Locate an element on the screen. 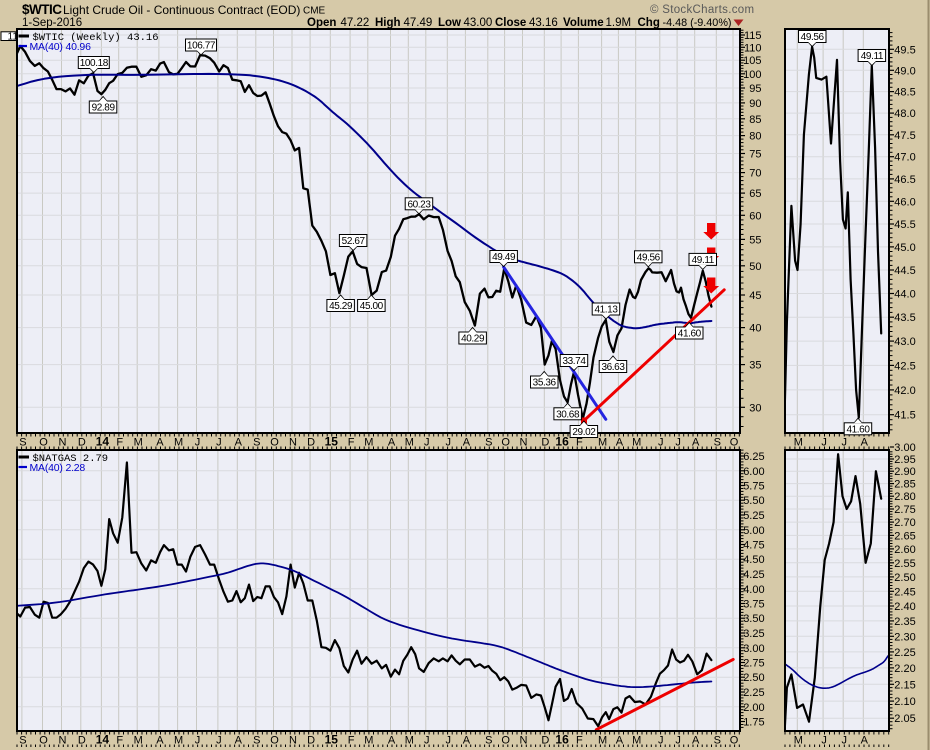 The image size is (930, 750). svg-text: 80 is located at coordinates (755, 137).